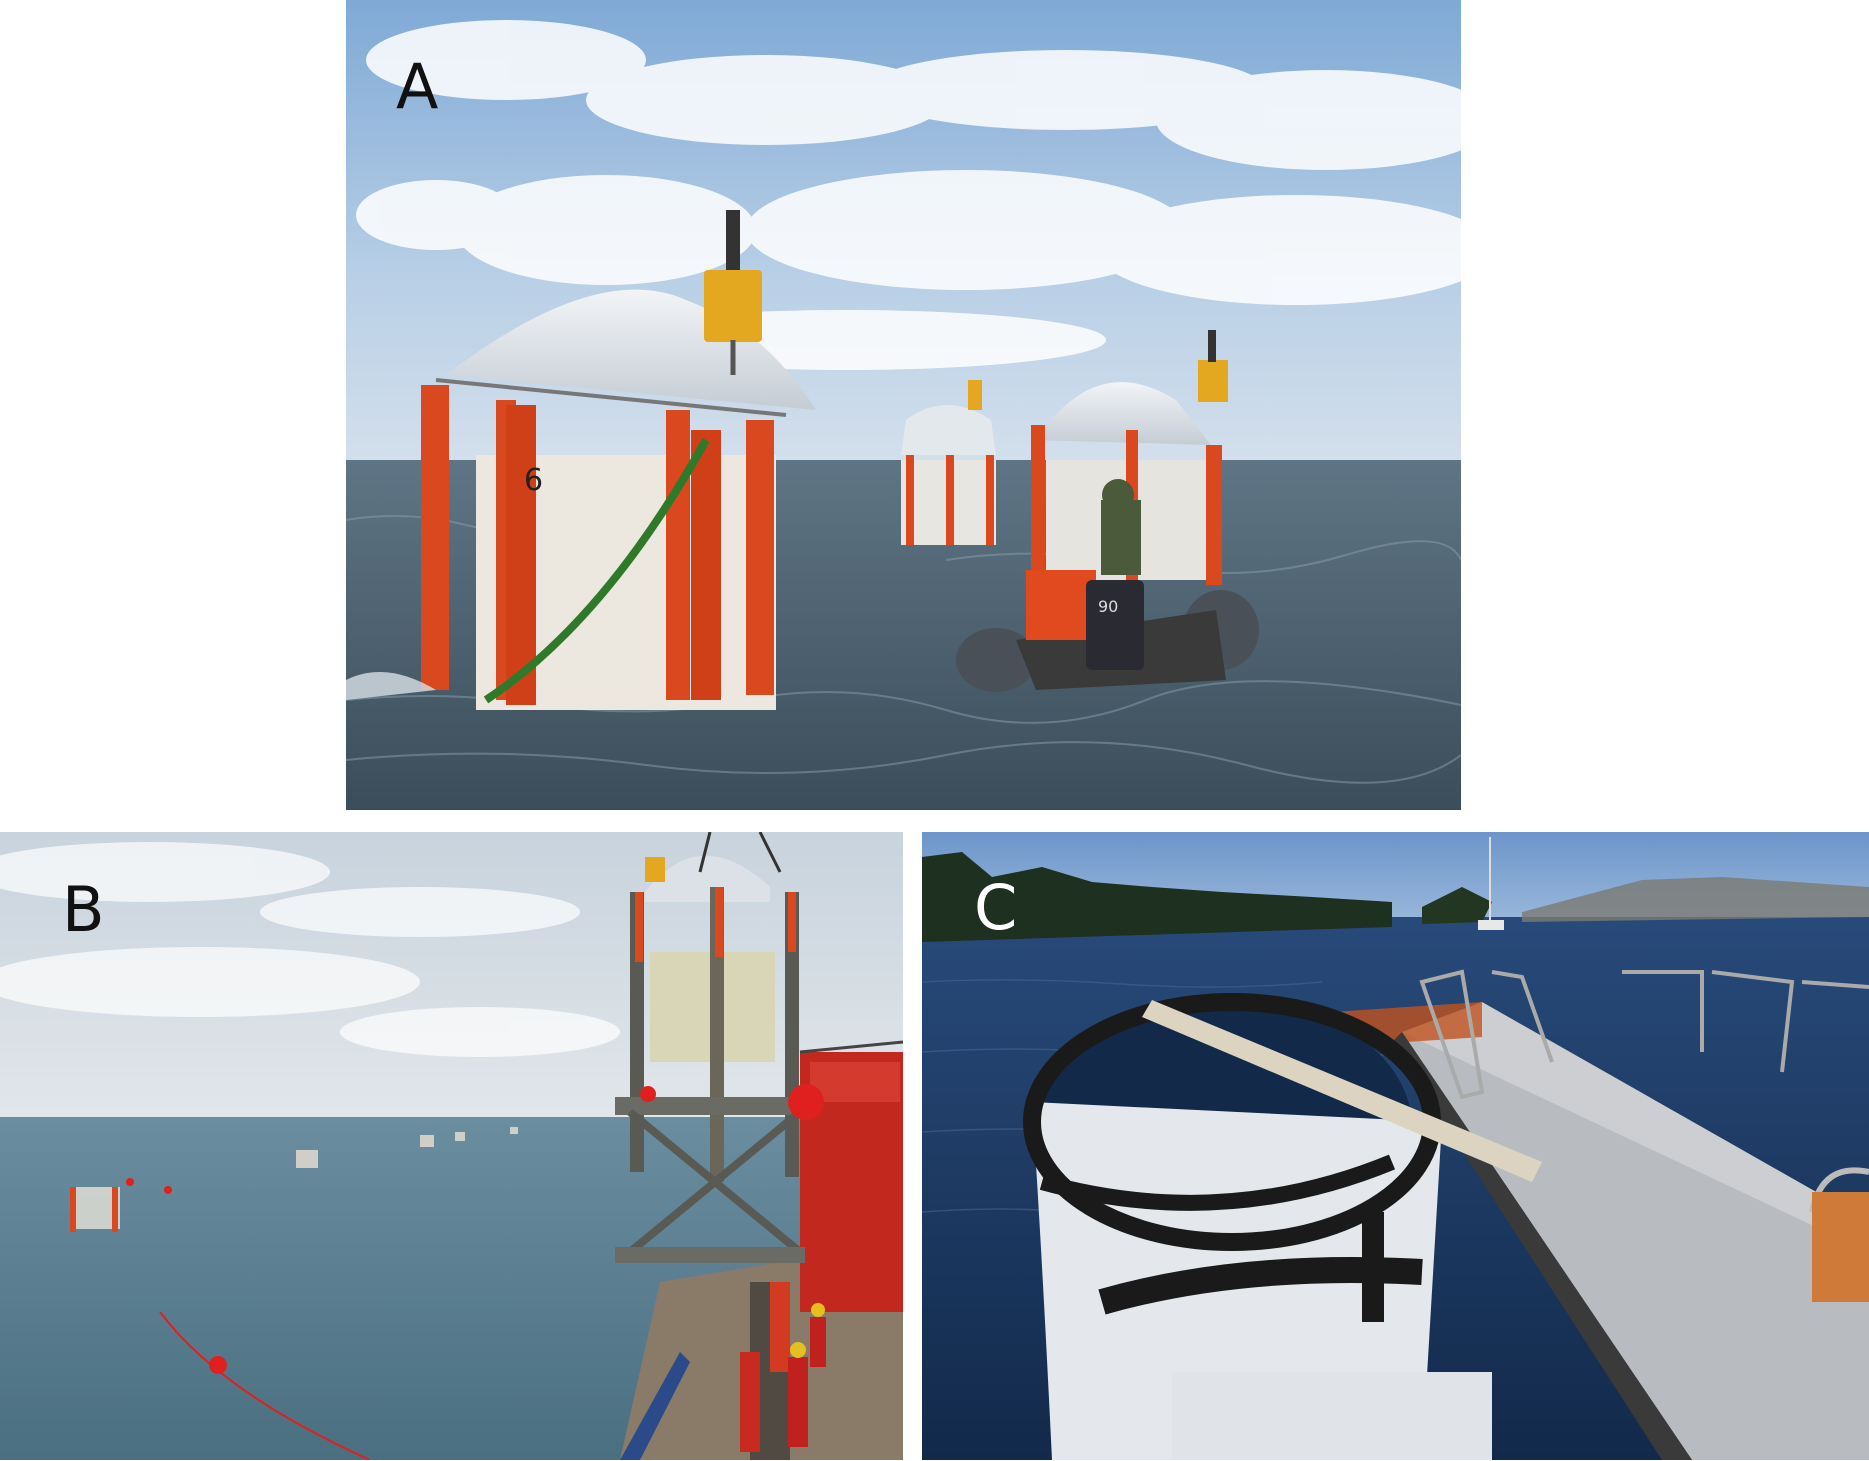  I want to click on distant-mesocosm, so click(948, 462).